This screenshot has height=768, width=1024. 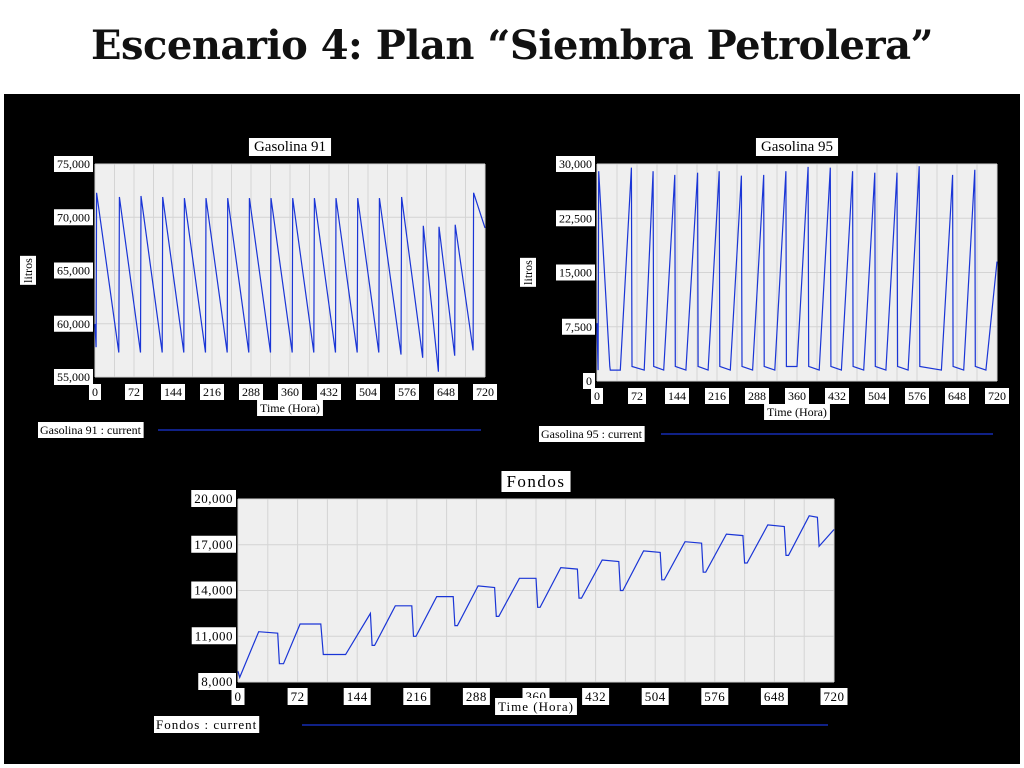 I want to click on y-tick-label: 22,500, so click(x=575, y=218).